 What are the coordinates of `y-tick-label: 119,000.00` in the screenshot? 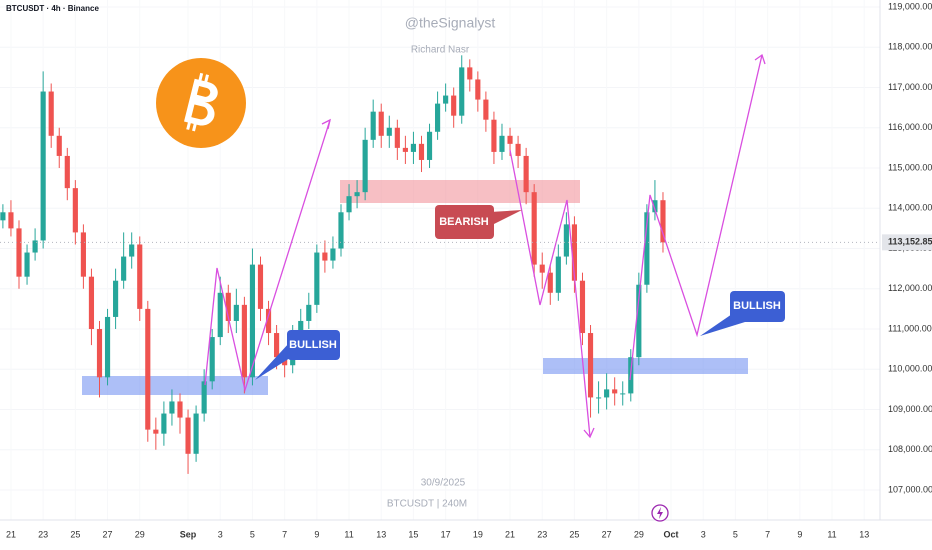 It's located at (910, 6).